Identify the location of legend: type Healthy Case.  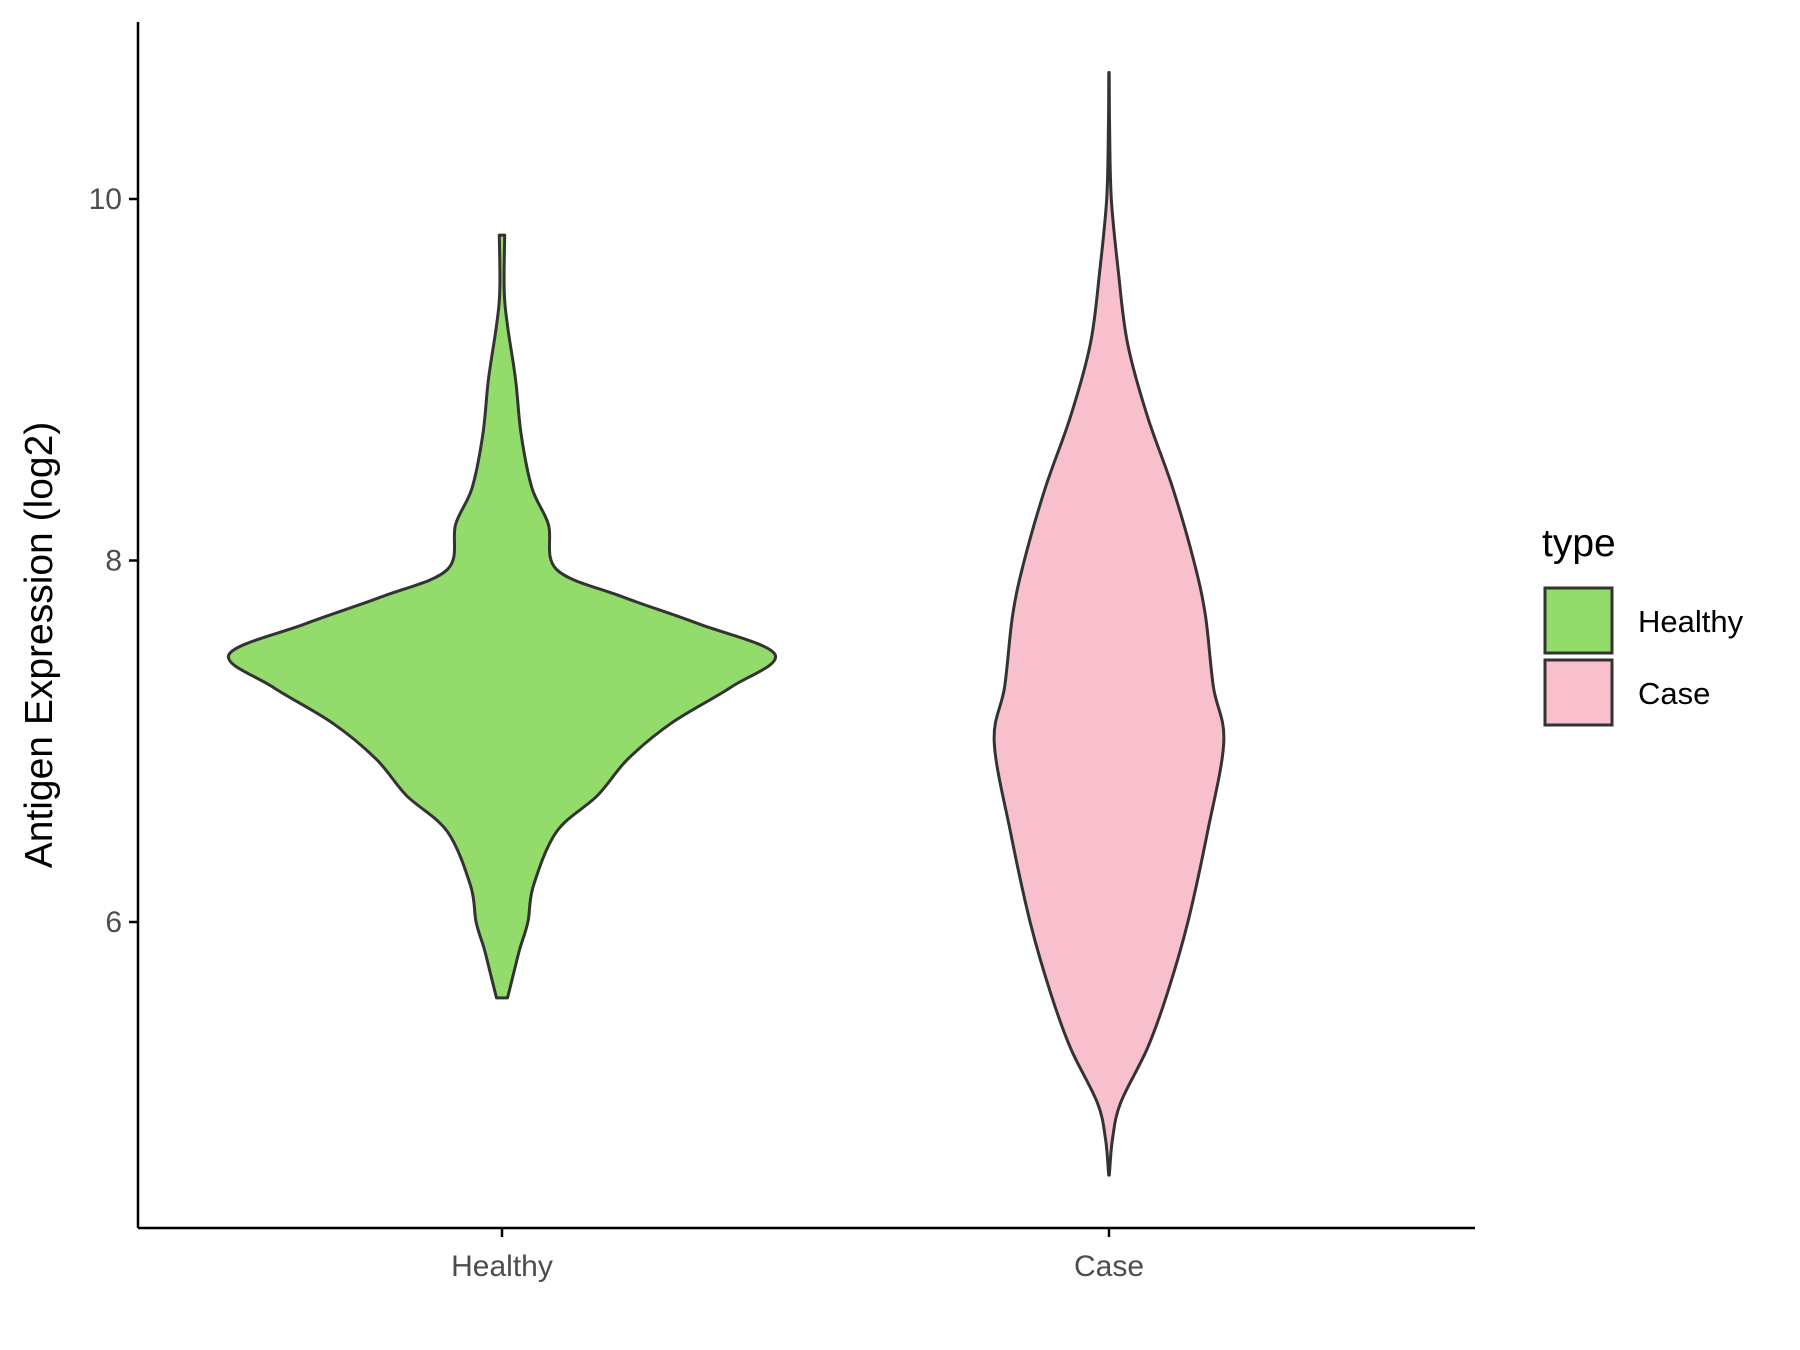
(1643, 624).